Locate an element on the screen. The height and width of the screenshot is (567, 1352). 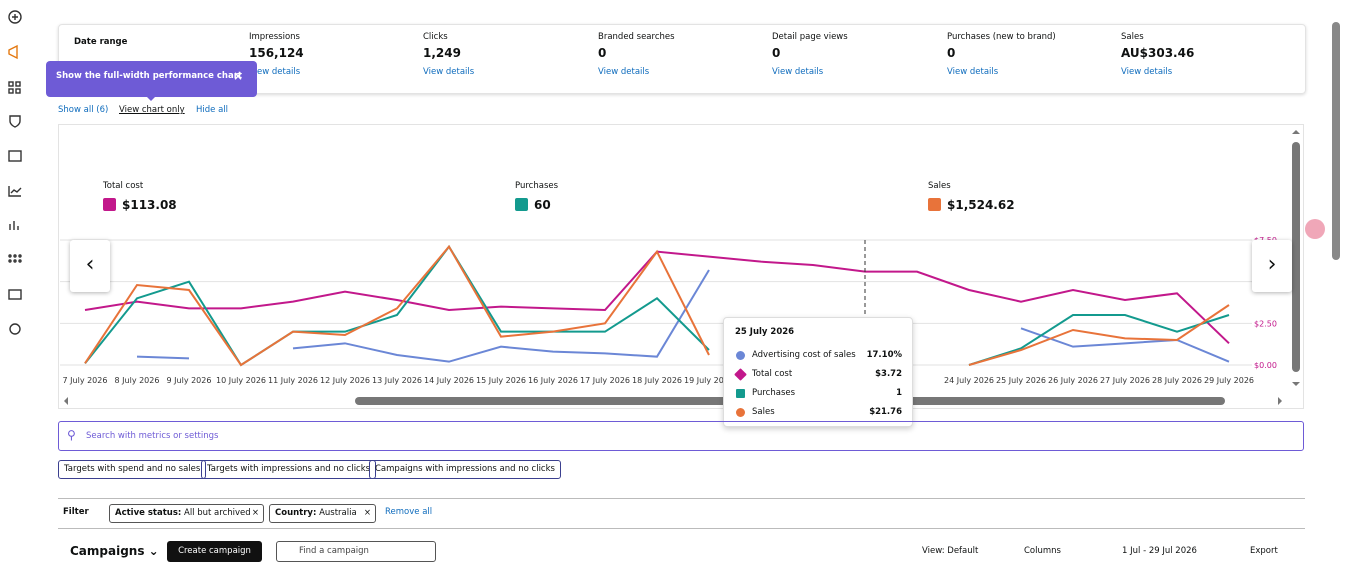
chart-metric-value: $1,524.62 is located at coordinates (981, 205).